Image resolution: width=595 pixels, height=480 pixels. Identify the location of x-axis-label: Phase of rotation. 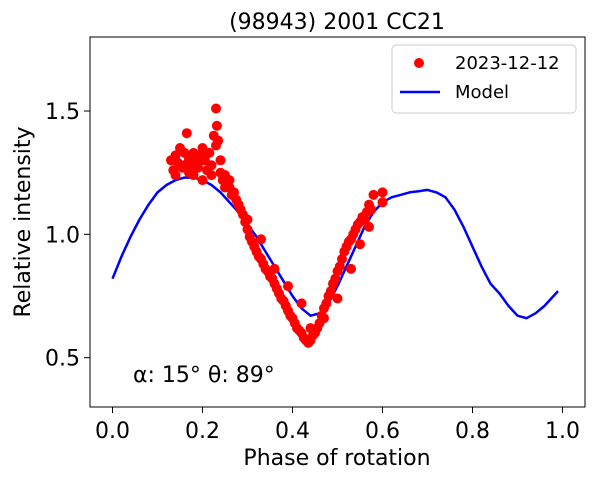
(336, 458).